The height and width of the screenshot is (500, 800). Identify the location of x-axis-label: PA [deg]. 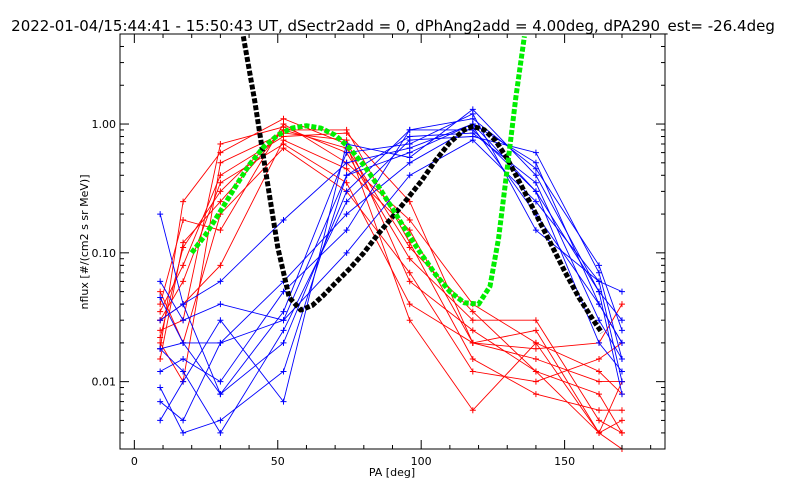
(392, 472).